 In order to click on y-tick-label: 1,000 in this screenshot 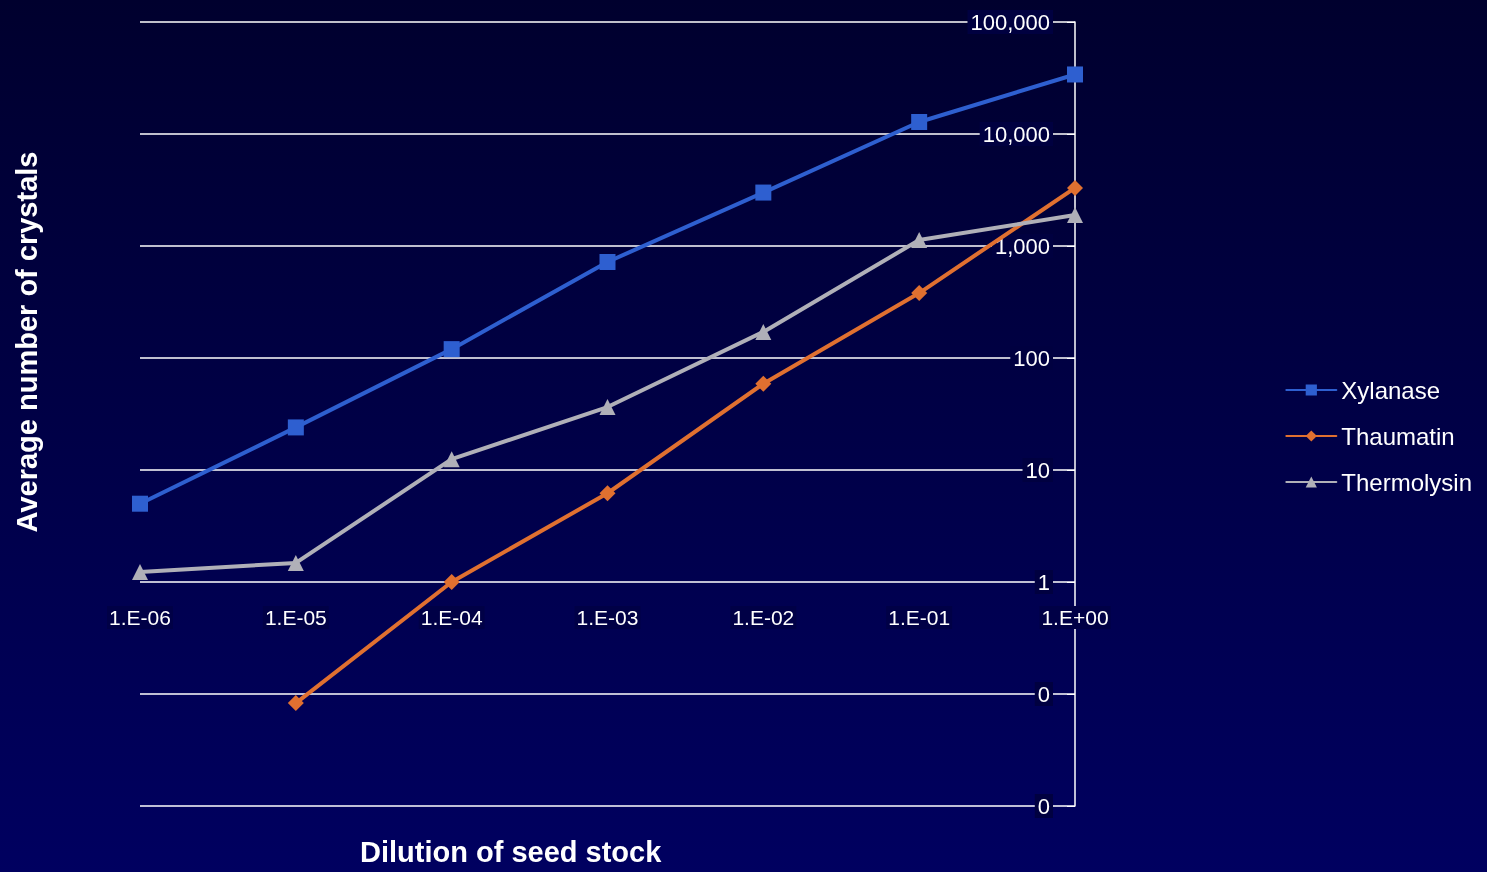, I will do `click(1022, 246)`.